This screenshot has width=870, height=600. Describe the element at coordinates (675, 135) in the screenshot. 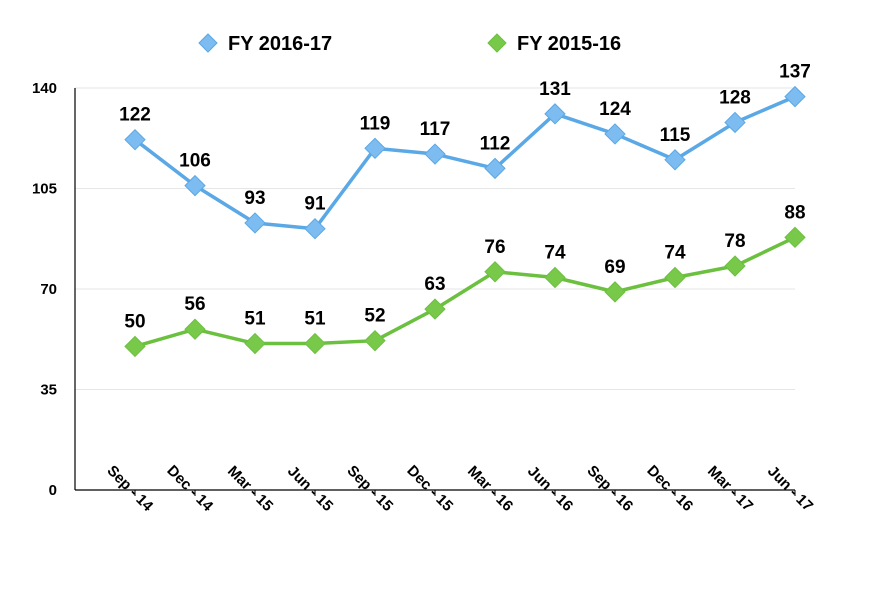

I see `data-label: 115` at that location.